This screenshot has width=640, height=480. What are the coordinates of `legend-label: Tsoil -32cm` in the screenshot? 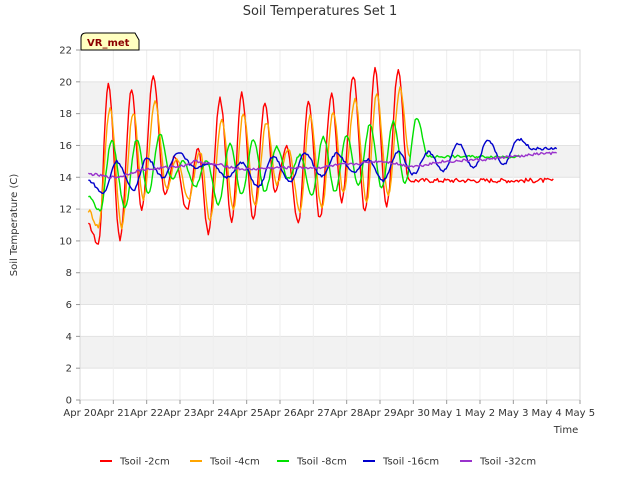 It's located at (507, 462).